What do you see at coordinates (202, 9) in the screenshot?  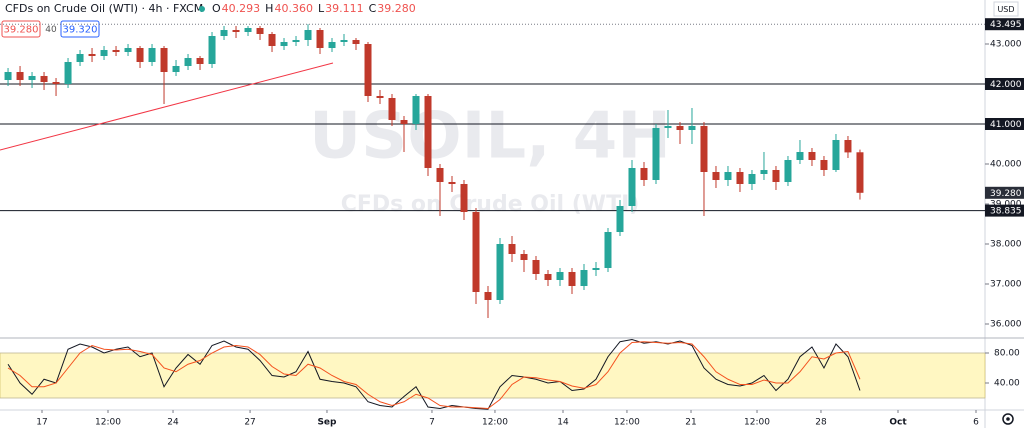 I see `status-dot` at bounding box center [202, 9].